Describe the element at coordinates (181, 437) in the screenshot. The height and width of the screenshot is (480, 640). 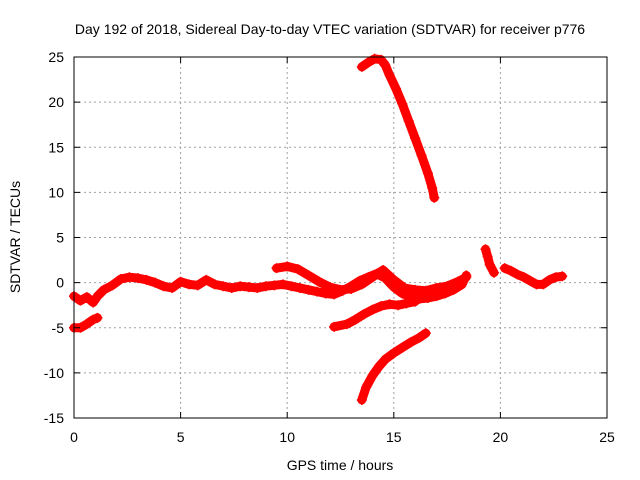
I see `x-tick-label: 5` at that location.